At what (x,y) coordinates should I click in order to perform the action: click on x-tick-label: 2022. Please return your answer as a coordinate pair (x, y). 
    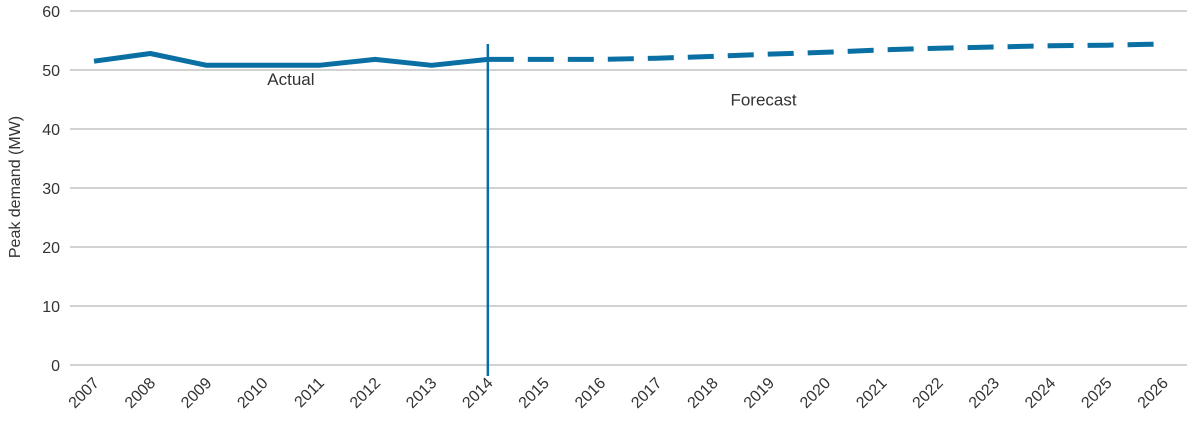
    Looking at the image, I should click on (928, 393).